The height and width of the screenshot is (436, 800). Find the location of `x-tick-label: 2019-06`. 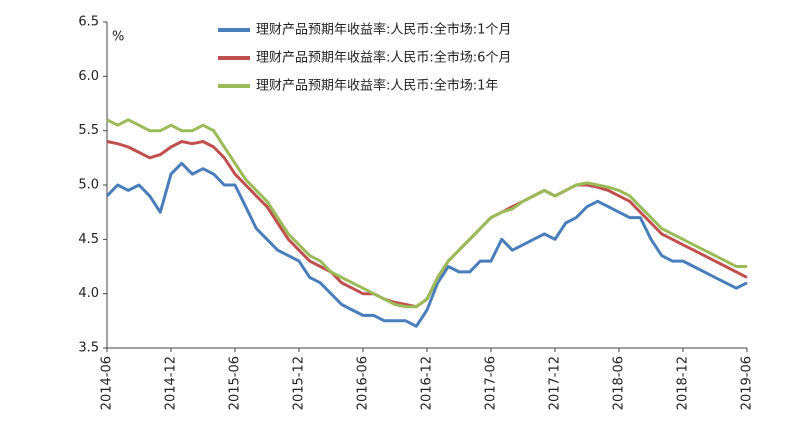

x-tick-label: 2019-06 is located at coordinates (747, 383).